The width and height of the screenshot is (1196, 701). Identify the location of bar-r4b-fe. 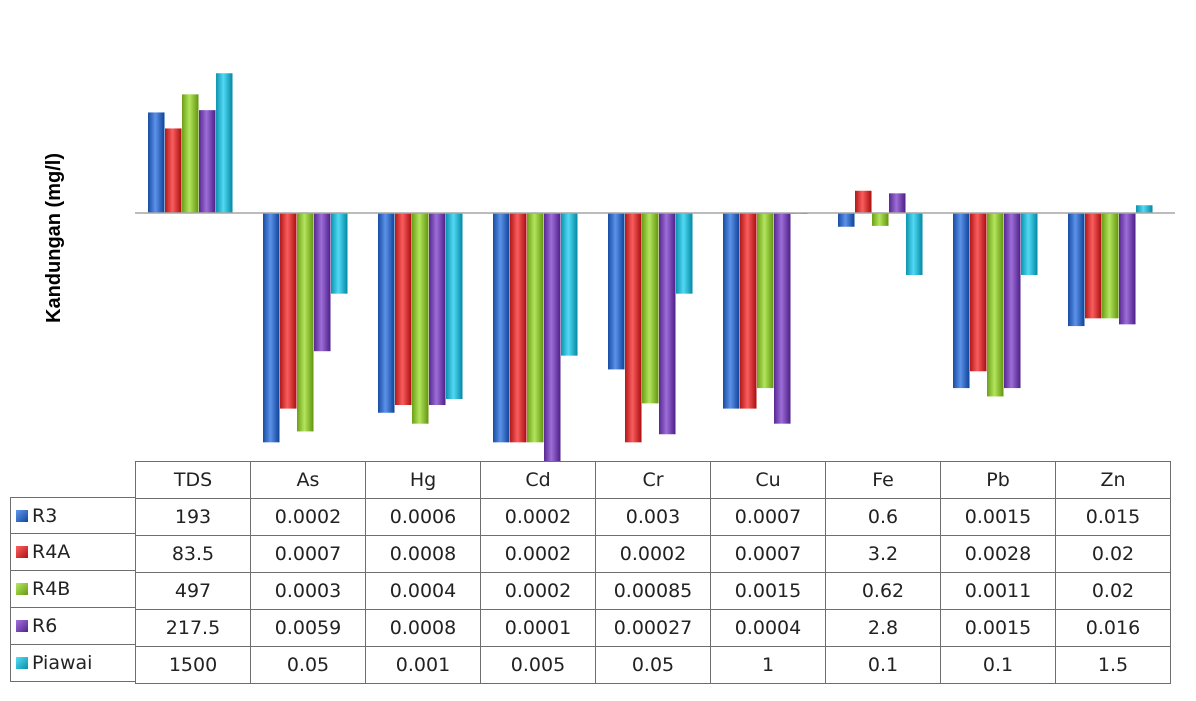
(880, 219).